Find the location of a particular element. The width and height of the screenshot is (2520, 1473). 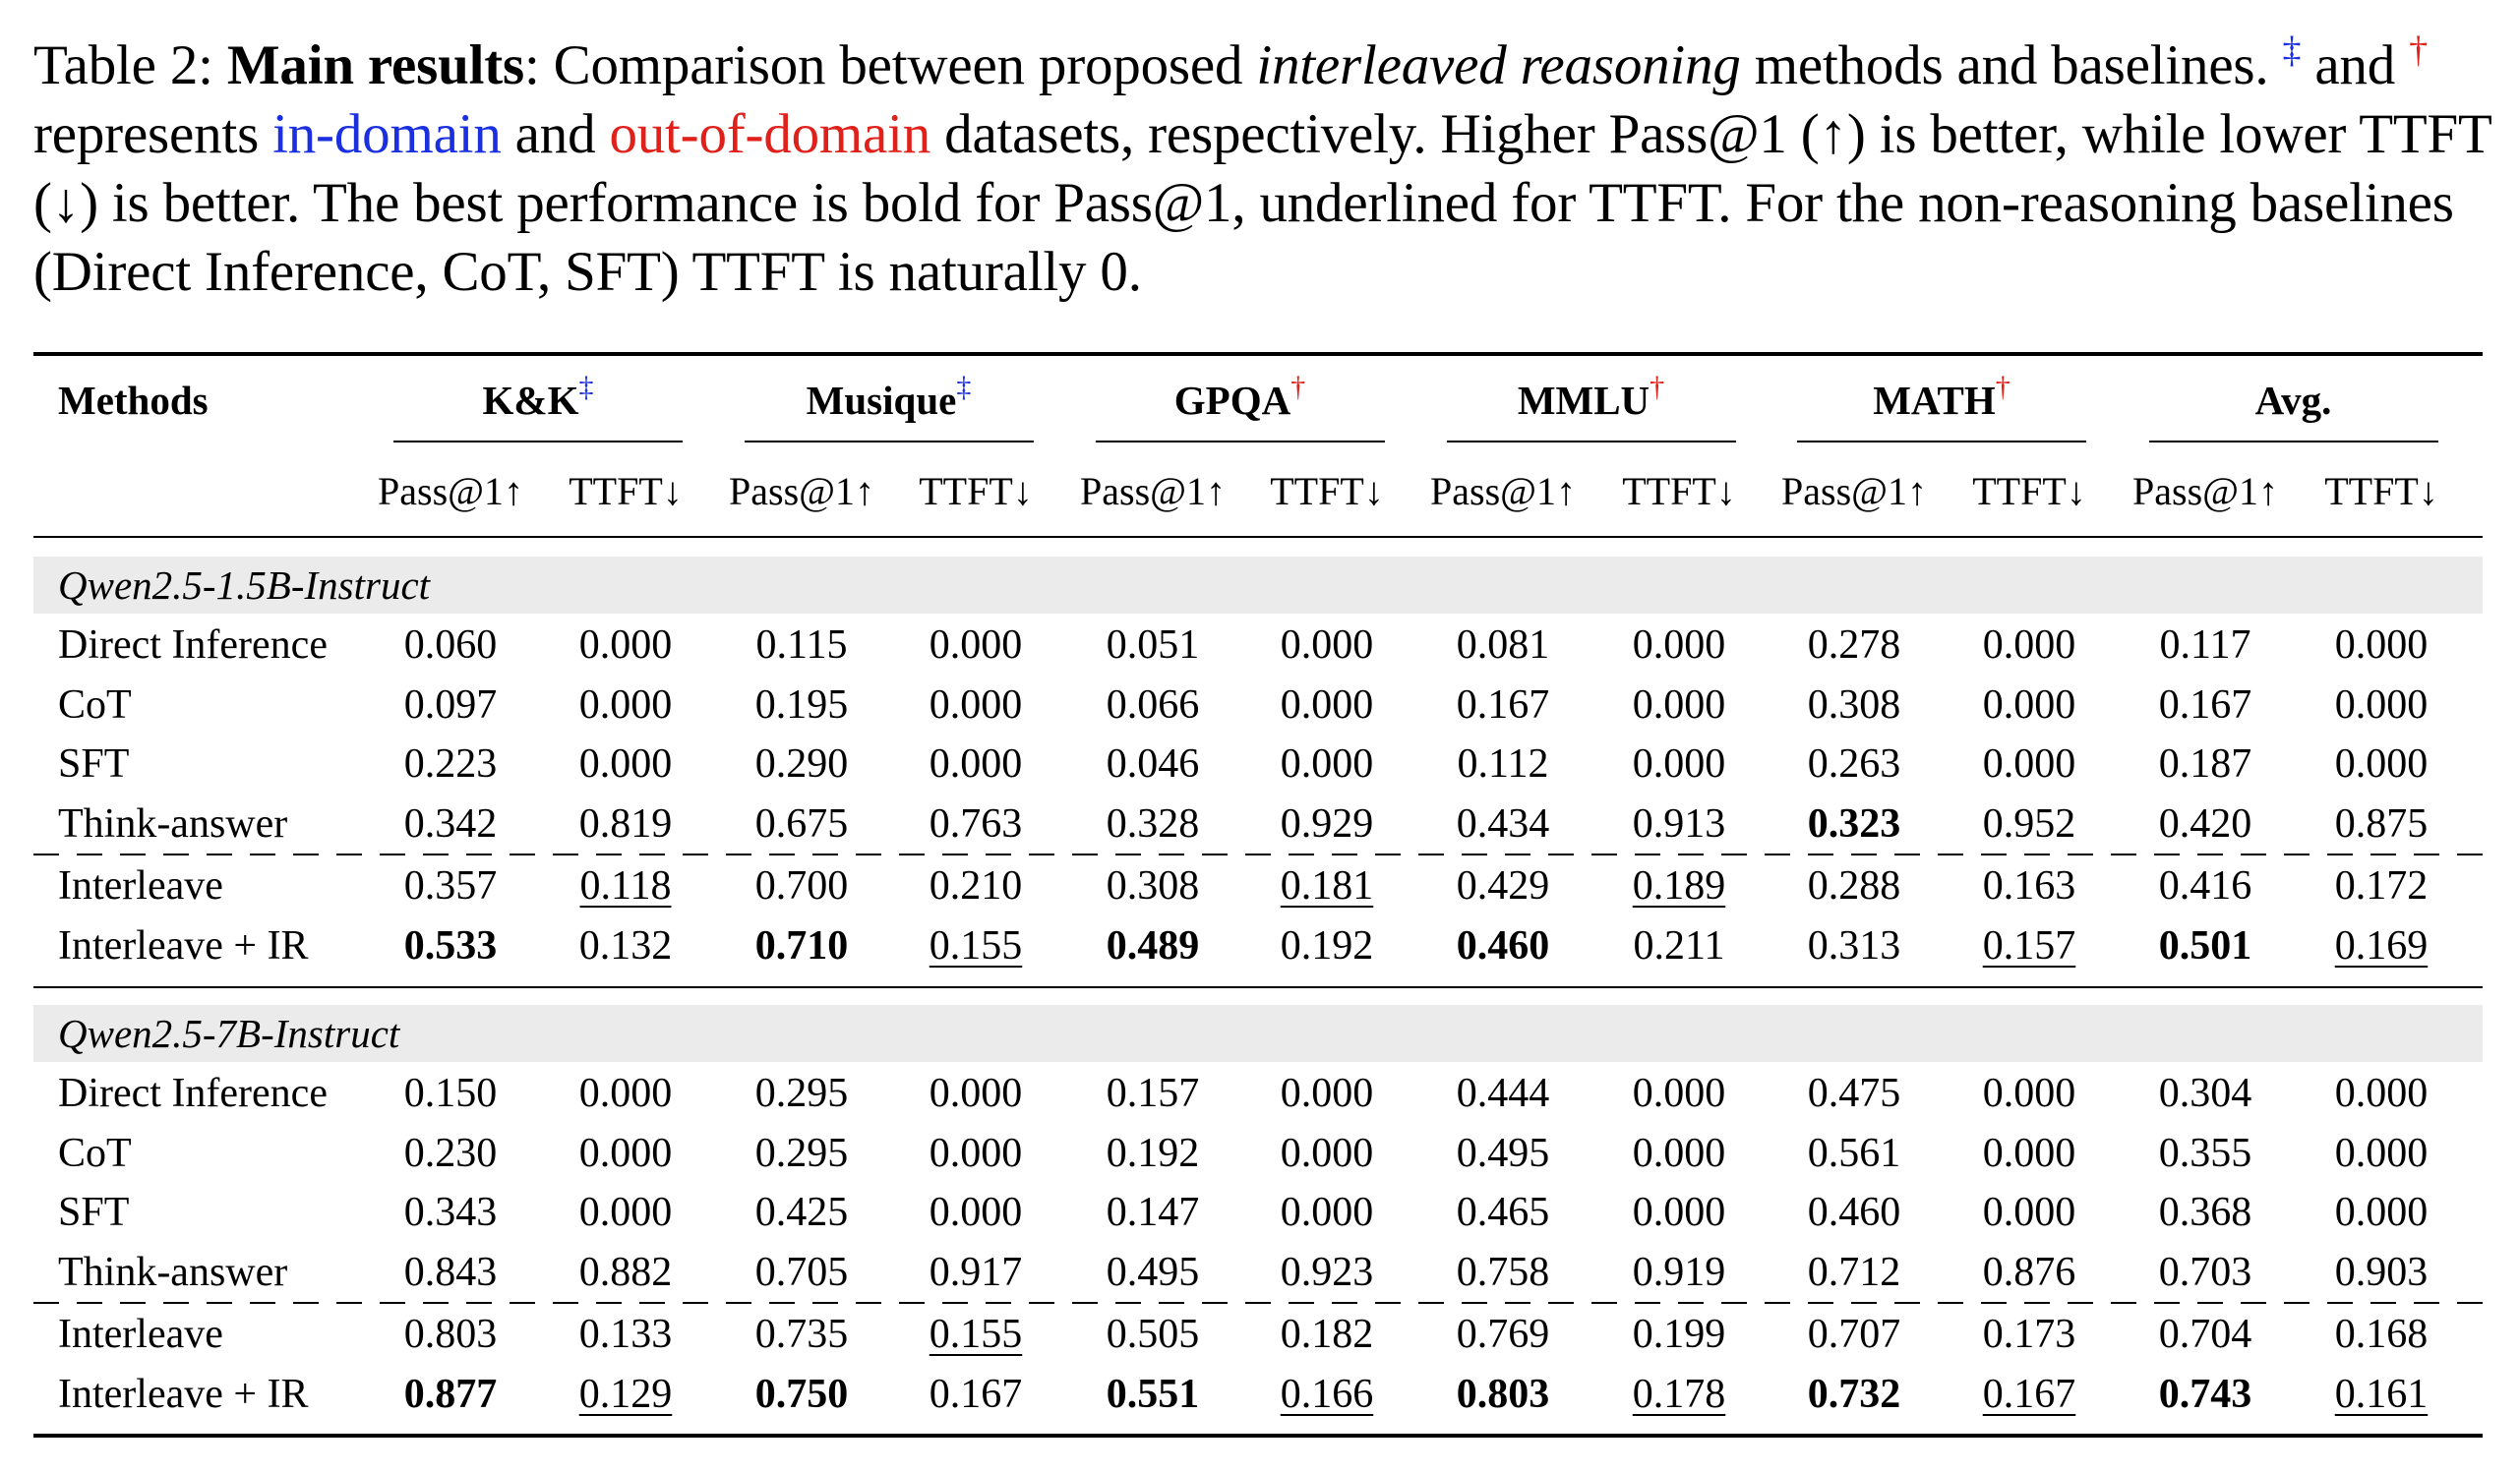

method-name: Think-answer is located at coordinates (173, 825).